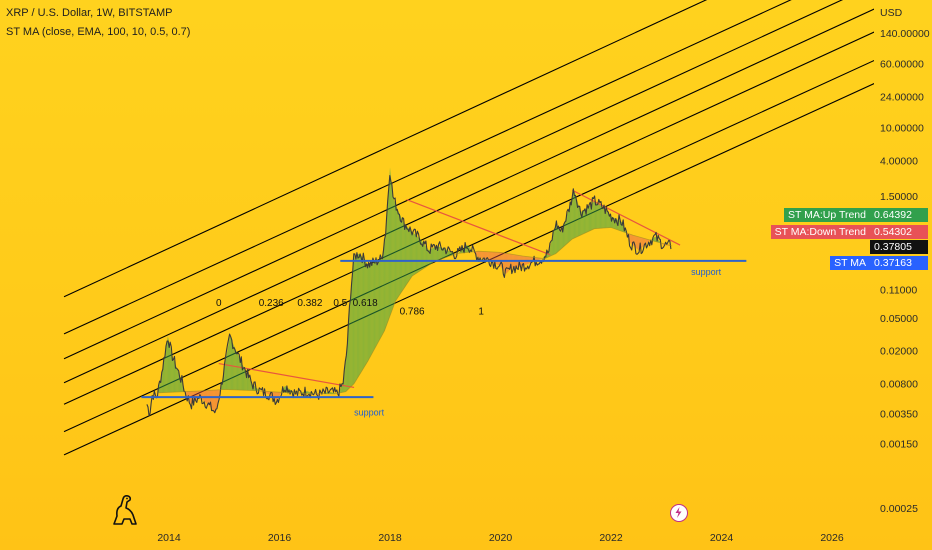 The image size is (932, 550). What do you see at coordinates (340, 303) in the screenshot?
I see `fib-label-3: 0.5` at bounding box center [340, 303].